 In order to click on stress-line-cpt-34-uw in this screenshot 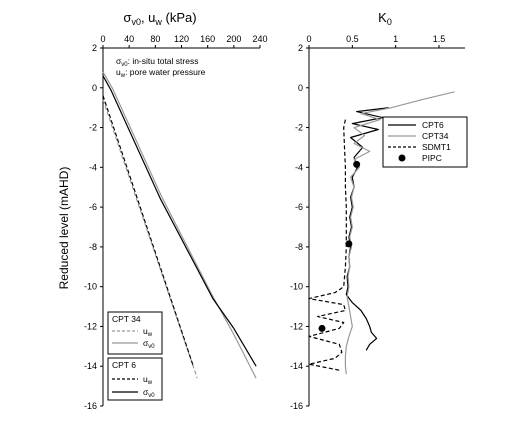, I will do `click(150, 239)`.